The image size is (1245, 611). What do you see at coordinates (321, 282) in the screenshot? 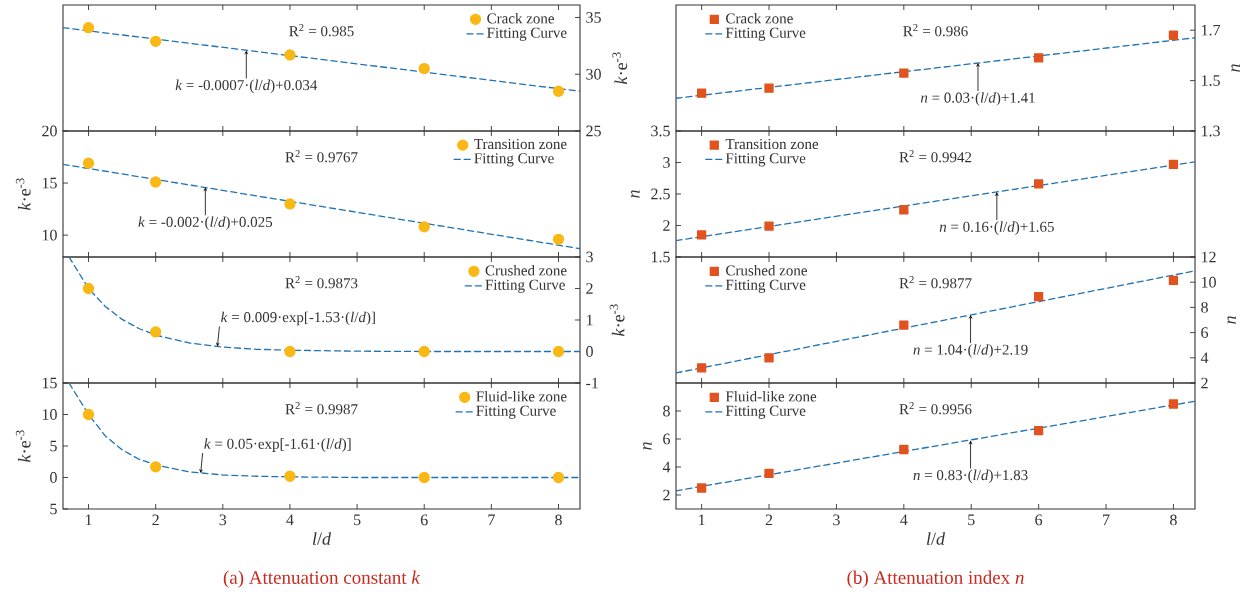
I see `annotation: R$^{2}$ = 0.9873` at bounding box center [321, 282].